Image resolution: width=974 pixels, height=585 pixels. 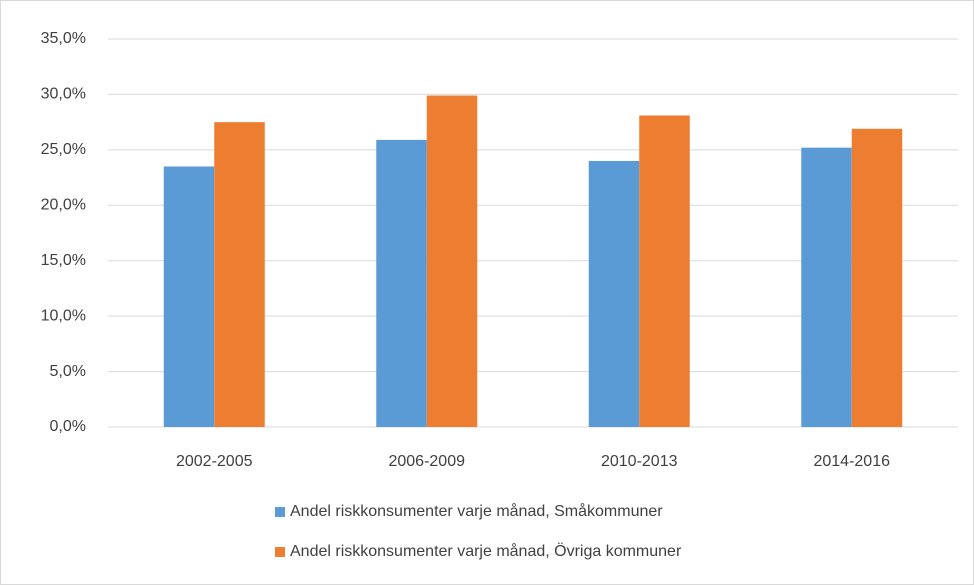 I want to click on x-tick-label: 2006-2009, so click(x=426, y=461).